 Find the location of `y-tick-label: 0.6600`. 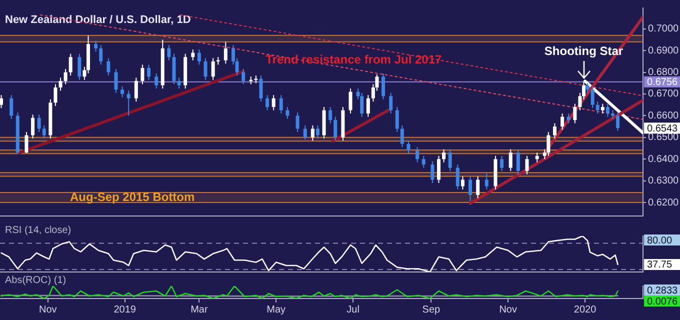

y-tick-label: 0.6600 is located at coordinates (664, 116).